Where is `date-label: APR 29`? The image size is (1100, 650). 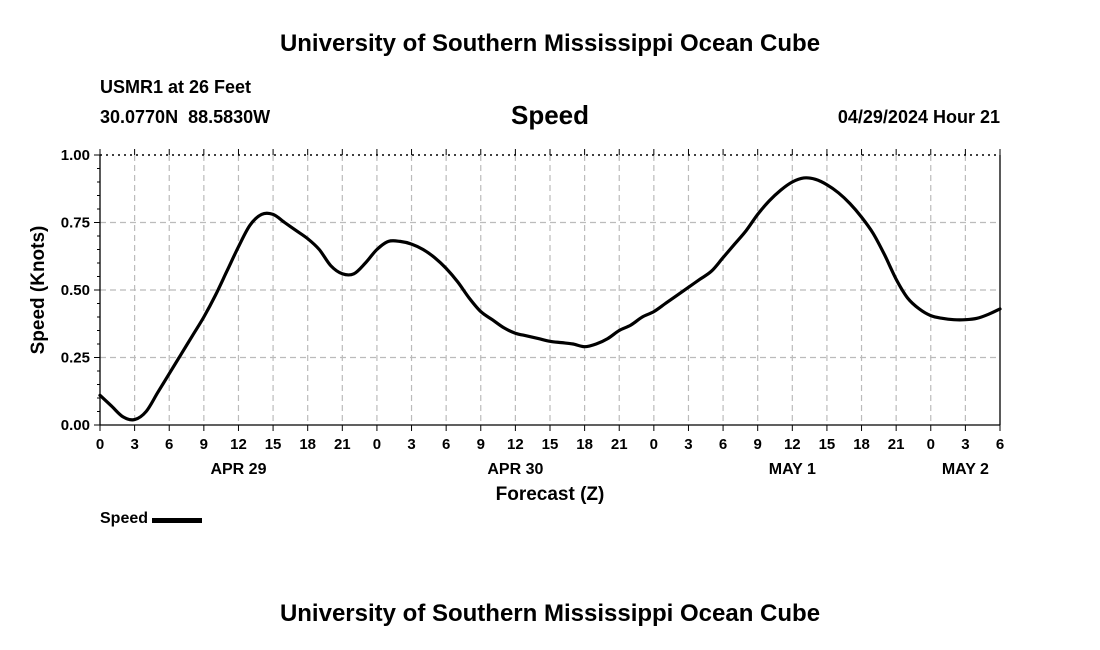 date-label: APR 29 is located at coordinates (238, 469).